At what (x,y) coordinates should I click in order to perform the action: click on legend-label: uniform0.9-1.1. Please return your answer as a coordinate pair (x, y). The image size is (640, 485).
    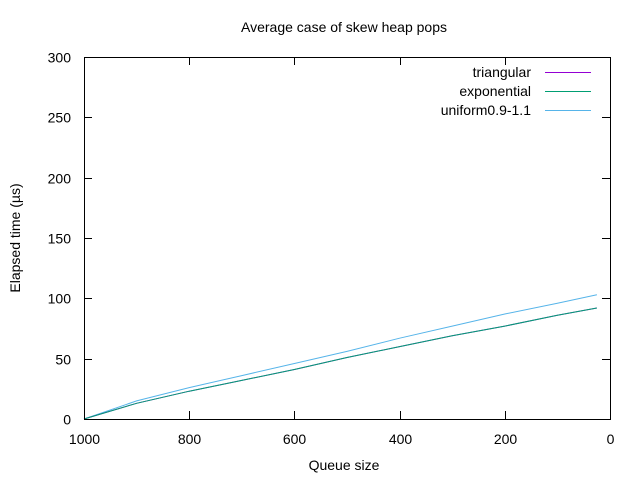
    Looking at the image, I should click on (486, 110).